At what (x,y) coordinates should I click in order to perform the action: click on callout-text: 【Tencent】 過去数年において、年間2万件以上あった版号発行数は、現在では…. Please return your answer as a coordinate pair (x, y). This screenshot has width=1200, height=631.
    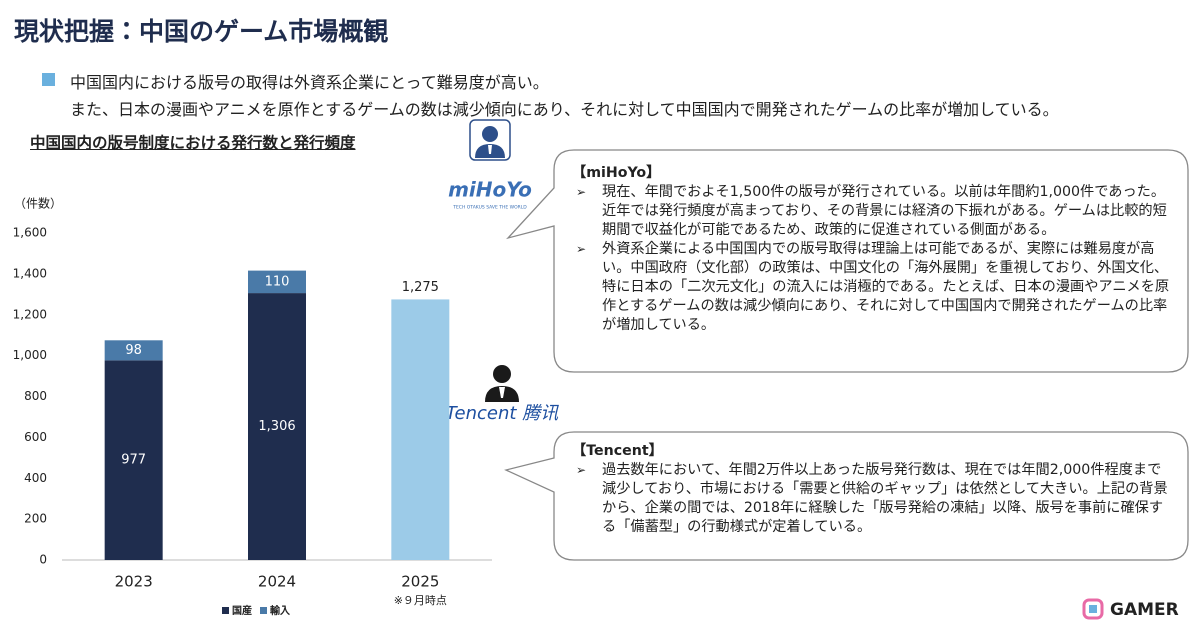
    Looking at the image, I should click on (872, 489).